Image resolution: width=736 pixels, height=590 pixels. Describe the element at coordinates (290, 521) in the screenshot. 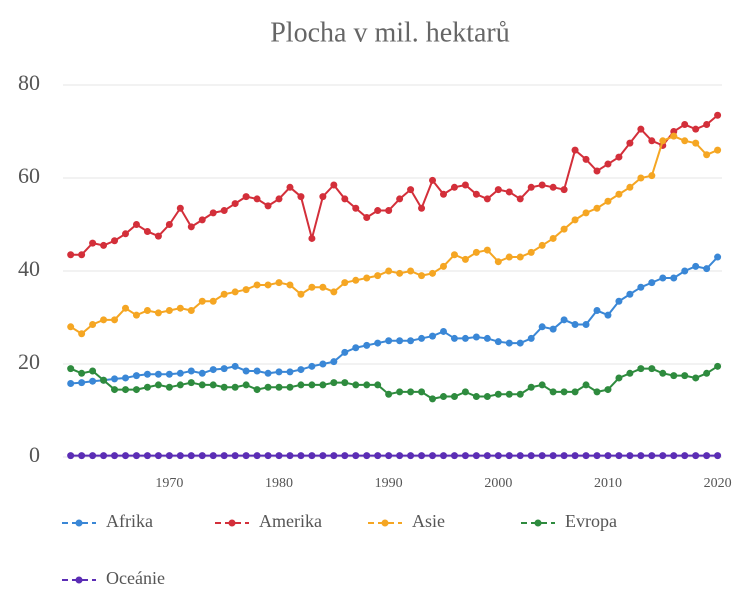

I see `legend-label: Amerika` at that location.